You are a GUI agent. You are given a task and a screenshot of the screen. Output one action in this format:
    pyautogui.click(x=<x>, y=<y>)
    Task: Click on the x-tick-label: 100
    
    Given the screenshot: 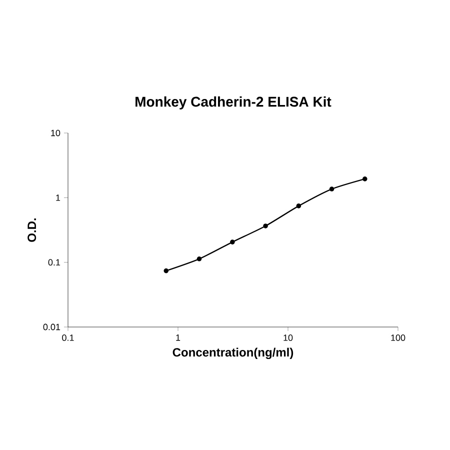 What is the action you would take?
    pyautogui.click(x=398, y=337)
    